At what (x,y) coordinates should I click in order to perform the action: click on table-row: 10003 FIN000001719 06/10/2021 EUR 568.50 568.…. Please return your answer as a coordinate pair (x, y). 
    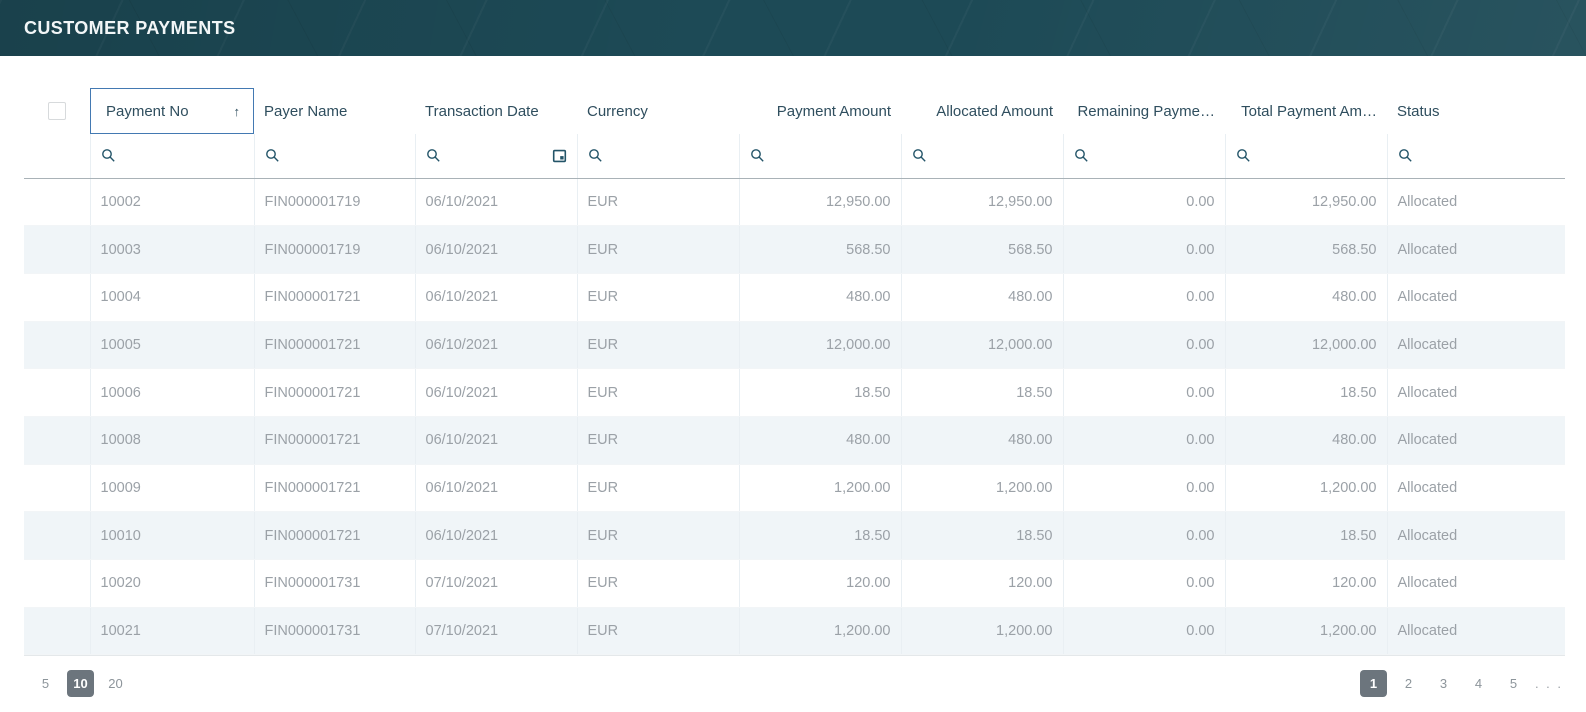
    Looking at the image, I should click on (794, 249).